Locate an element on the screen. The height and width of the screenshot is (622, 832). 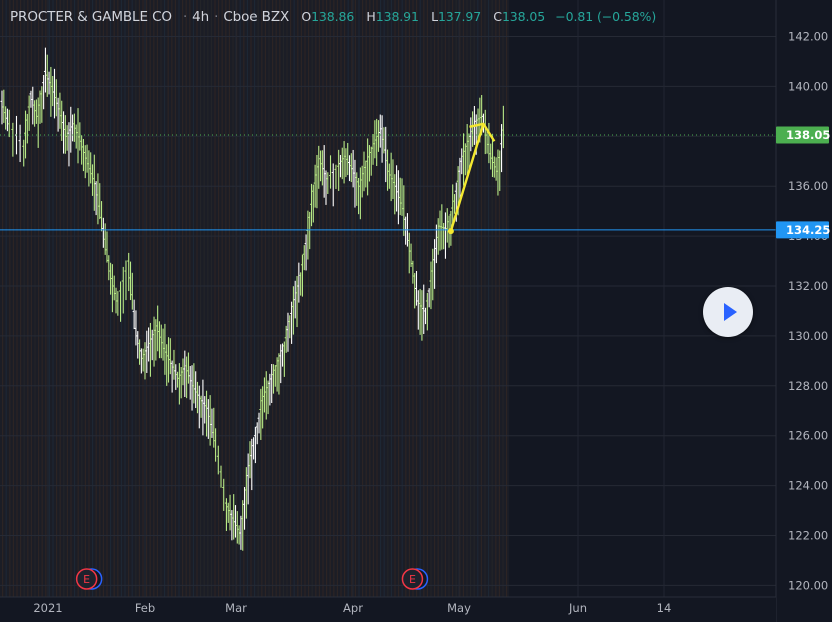
trend-arrow-start is located at coordinates (450, 231).